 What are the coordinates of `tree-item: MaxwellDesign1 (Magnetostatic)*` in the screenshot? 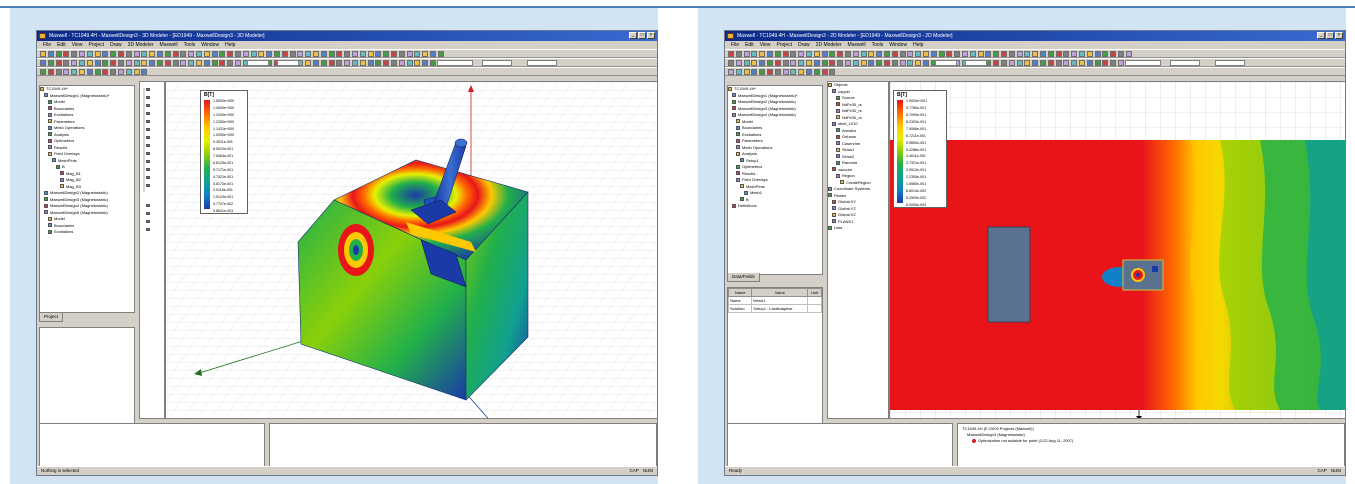 It's located at (87, 96).